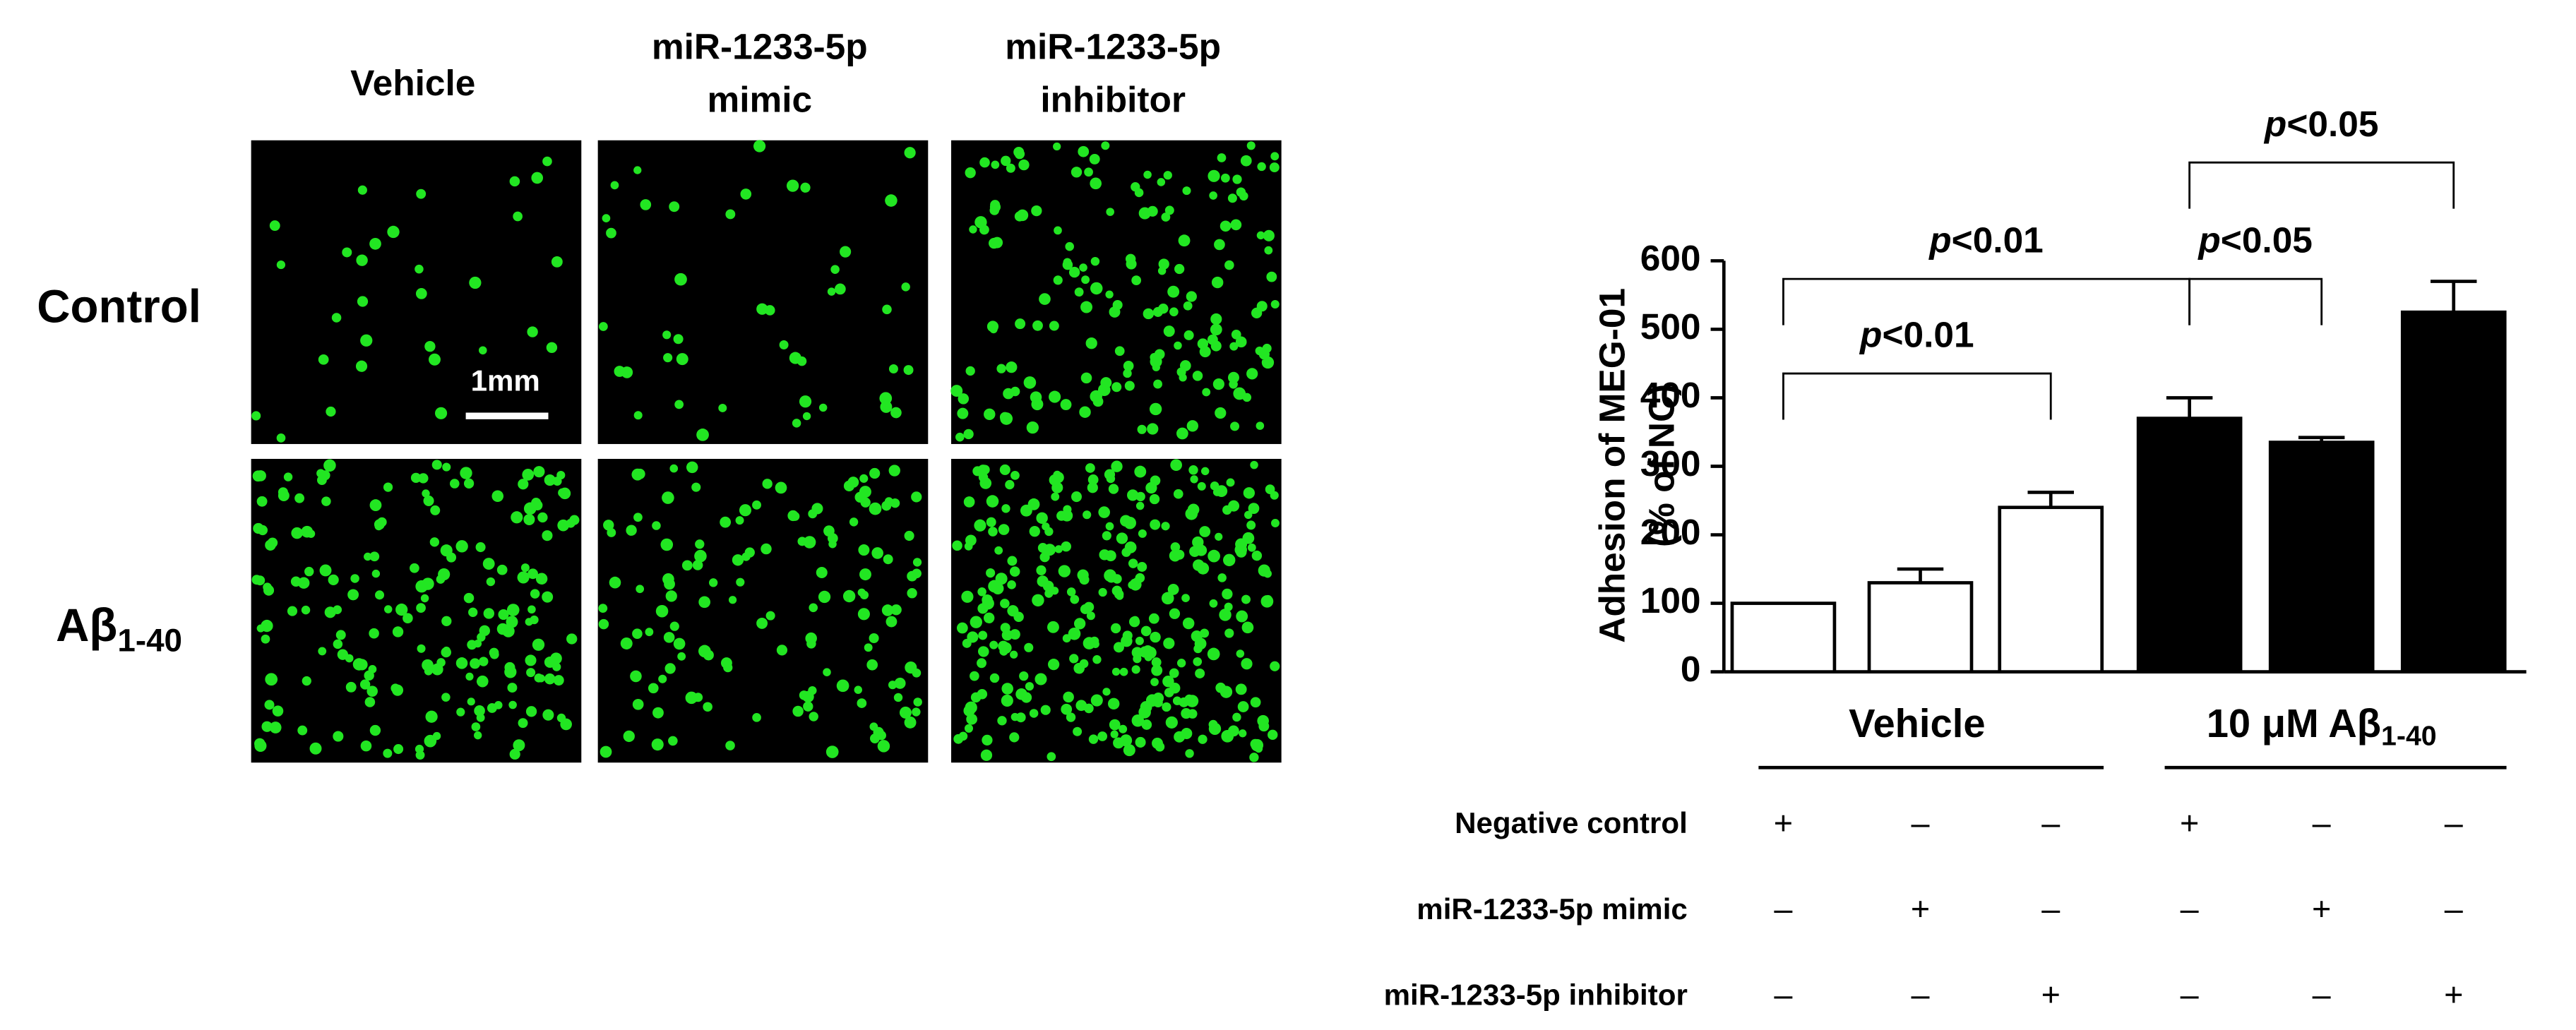 The width and height of the screenshot is (2576, 1030). What do you see at coordinates (1670, 601) in the screenshot?
I see `y-tick-label: 100` at bounding box center [1670, 601].